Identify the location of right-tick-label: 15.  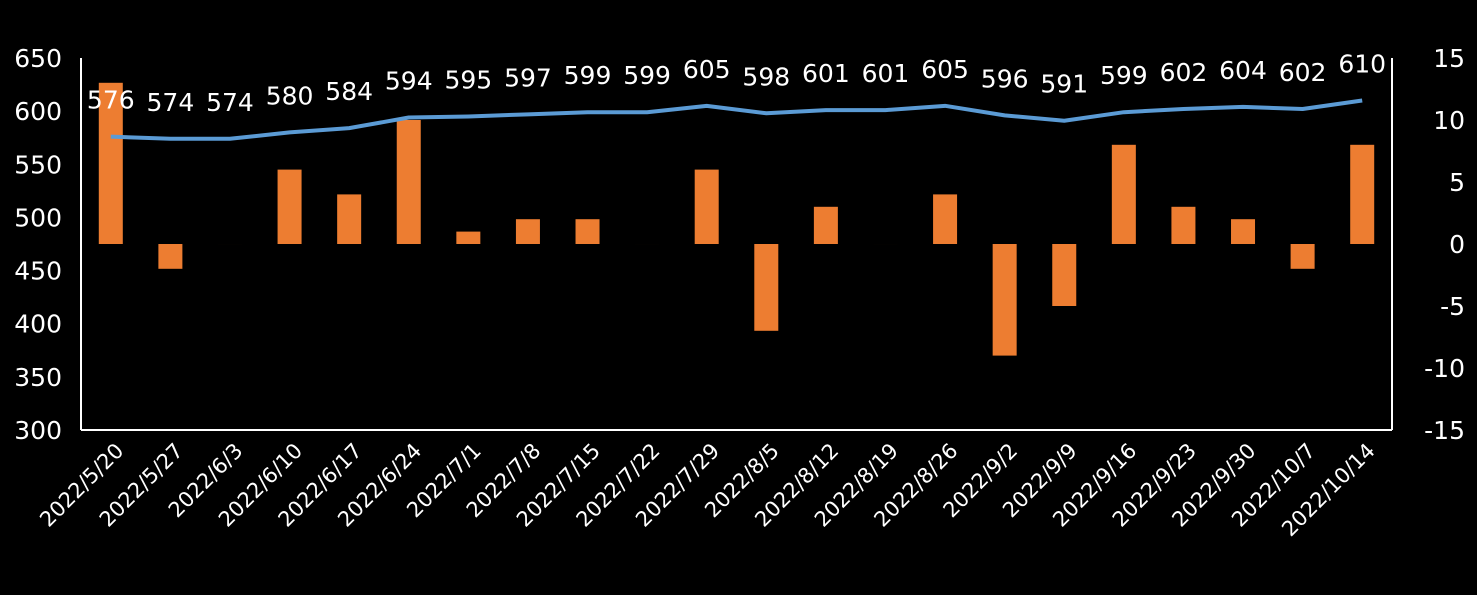
(1449, 58).